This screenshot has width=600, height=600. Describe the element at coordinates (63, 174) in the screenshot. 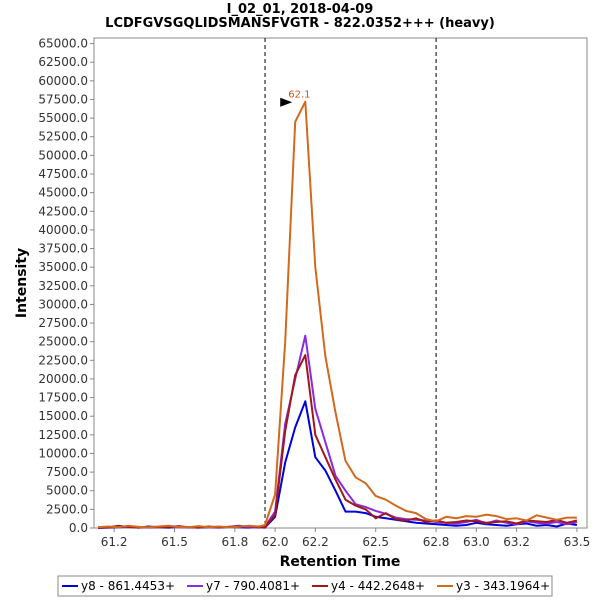

I see `y-tick-label: 47500.0` at that location.